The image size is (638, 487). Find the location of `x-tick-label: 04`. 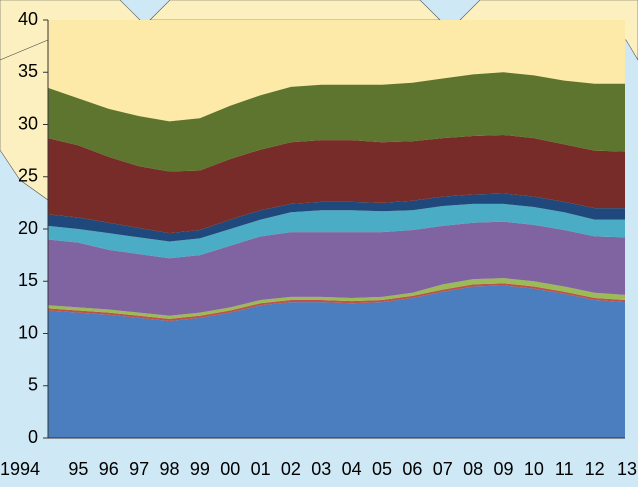

x-tick-label: 04 is located at coordinates (352, 469).